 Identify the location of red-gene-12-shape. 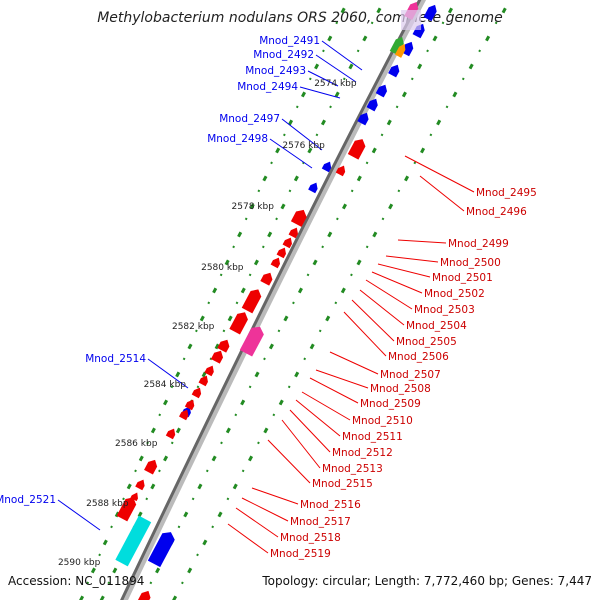
(209, 371).